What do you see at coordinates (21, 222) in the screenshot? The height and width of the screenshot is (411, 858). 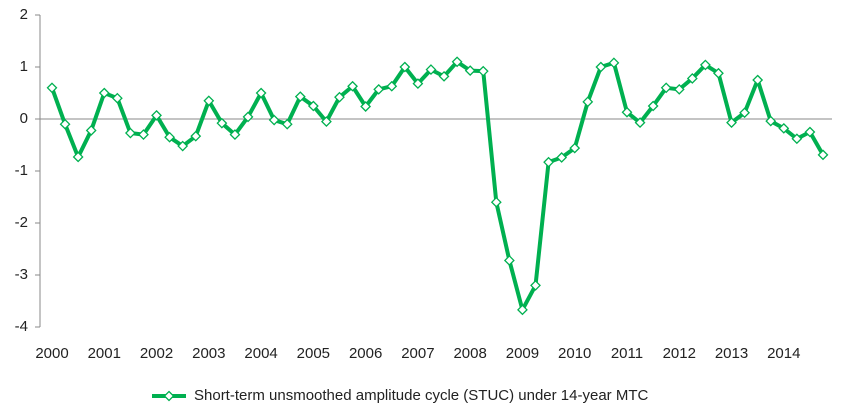 I see `y-tick-label: -2` at bounding box center [21, 222].